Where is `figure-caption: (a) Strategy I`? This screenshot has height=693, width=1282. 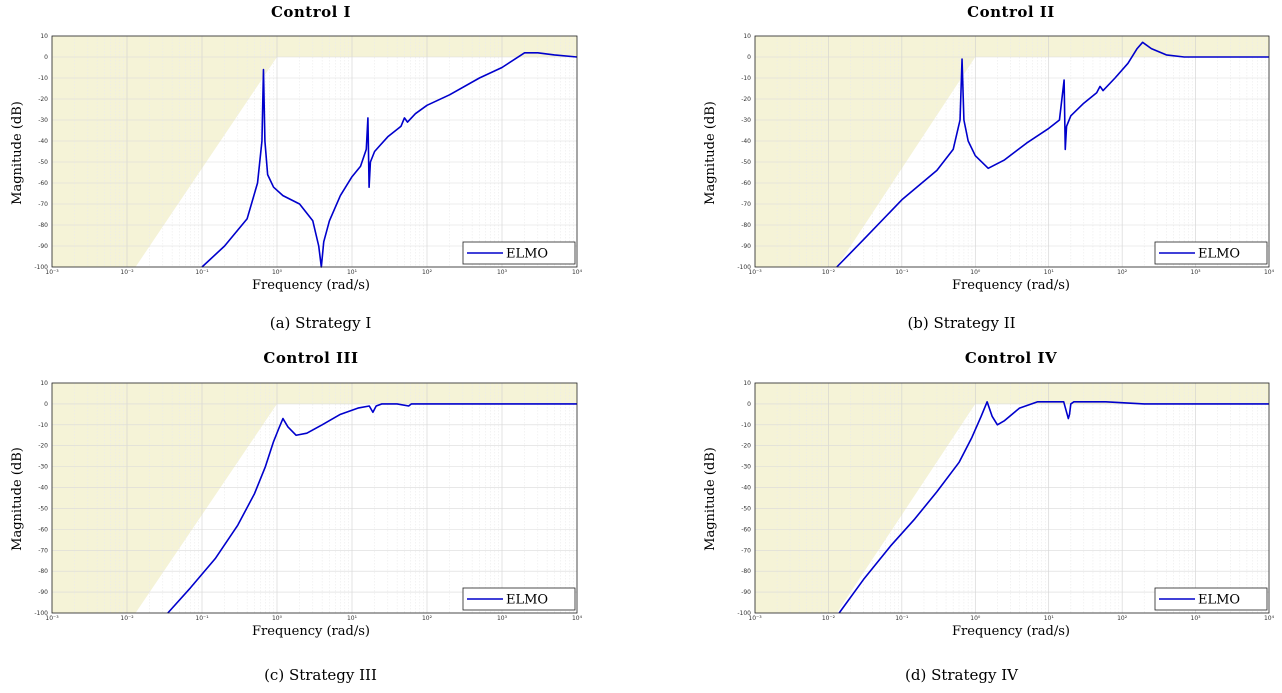 figure-caption: (a) Strategy I is located at coordinates (320, 323).